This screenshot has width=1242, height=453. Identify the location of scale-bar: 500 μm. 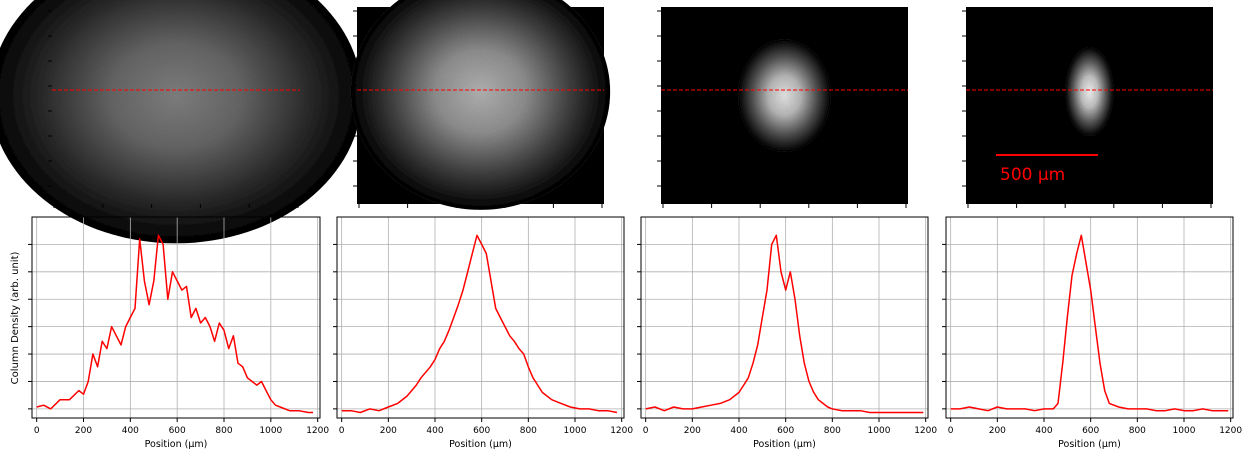
(1047, 169).